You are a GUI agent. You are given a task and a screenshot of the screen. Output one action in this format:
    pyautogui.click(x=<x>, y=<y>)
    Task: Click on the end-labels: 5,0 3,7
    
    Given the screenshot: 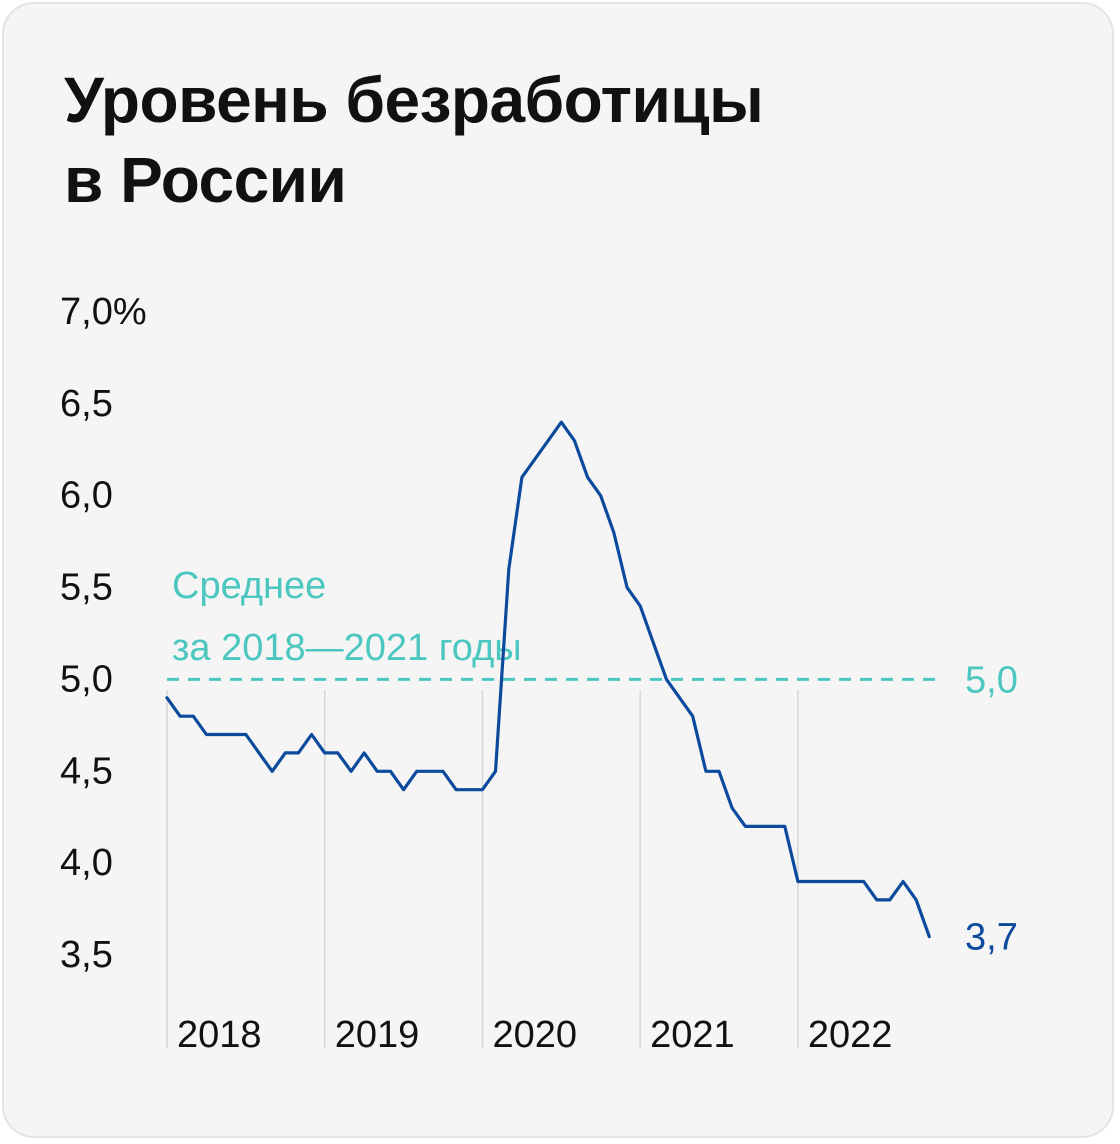 What is the action you would take?
    pyautogui.click(x=991, y=808)
    